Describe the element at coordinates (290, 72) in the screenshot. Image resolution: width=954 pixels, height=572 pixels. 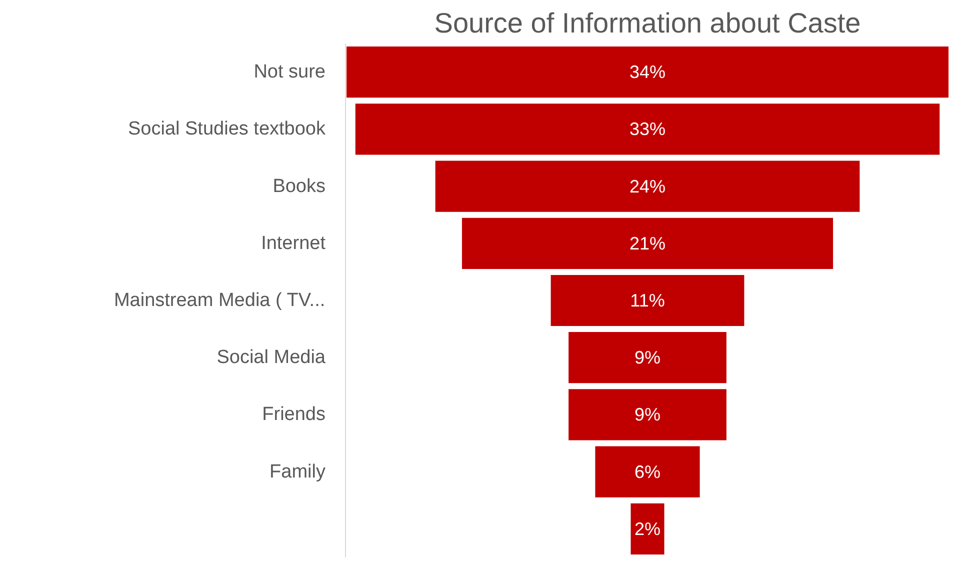
I see `category-label: Not sure` at that location.